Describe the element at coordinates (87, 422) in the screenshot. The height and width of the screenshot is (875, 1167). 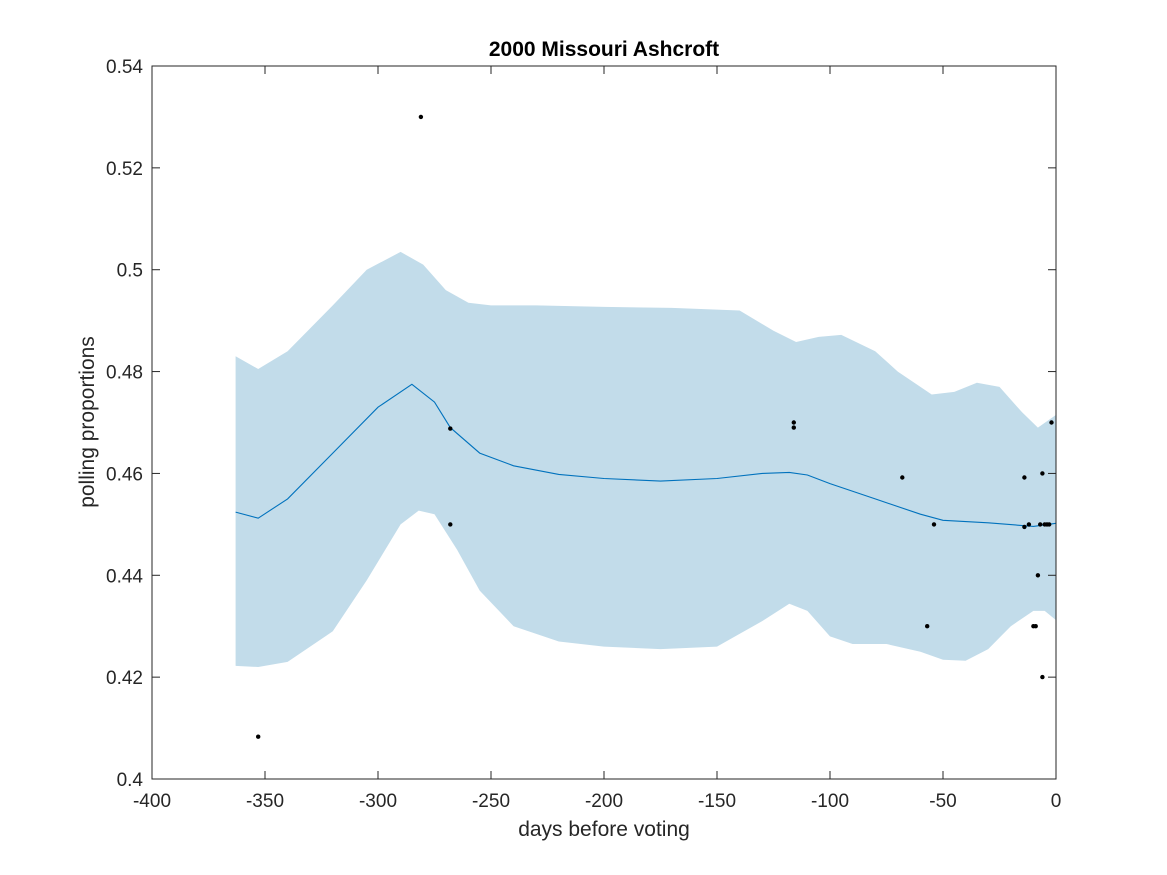
I see `y-axis-label: polling proportions` at that location.